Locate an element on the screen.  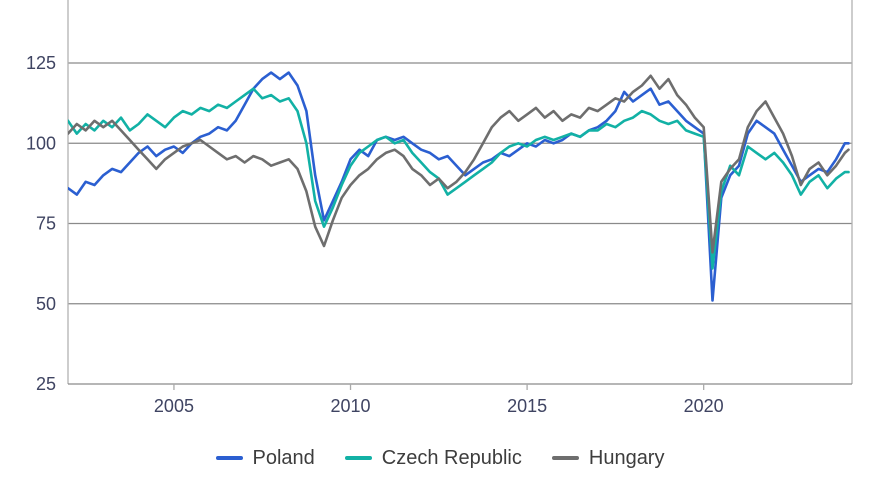
y-axis-labels: 25 50 75 100 125 is located at coordinates (41, 223).